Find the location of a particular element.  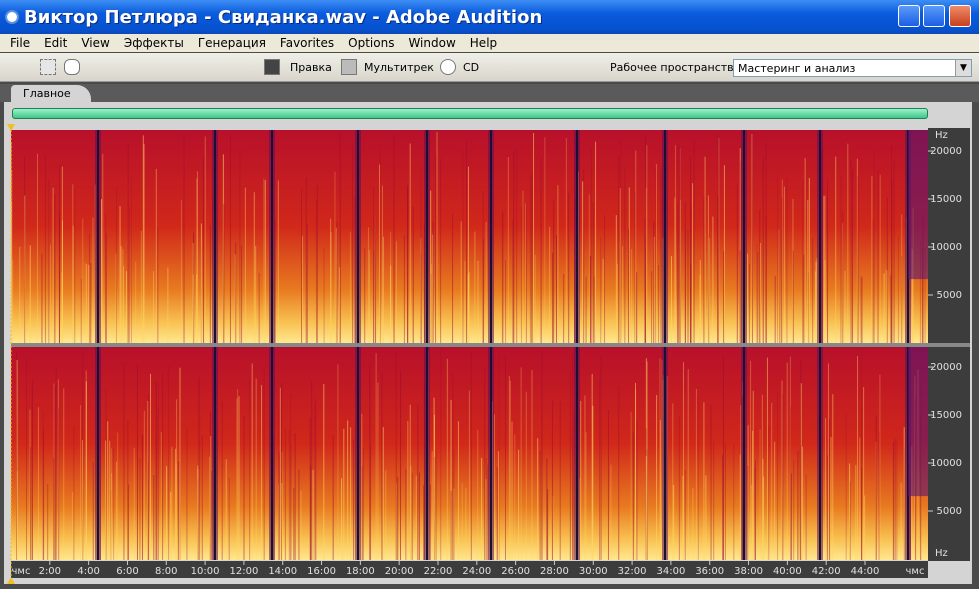

menu-item: Edit is located at coordinates (56, 43).